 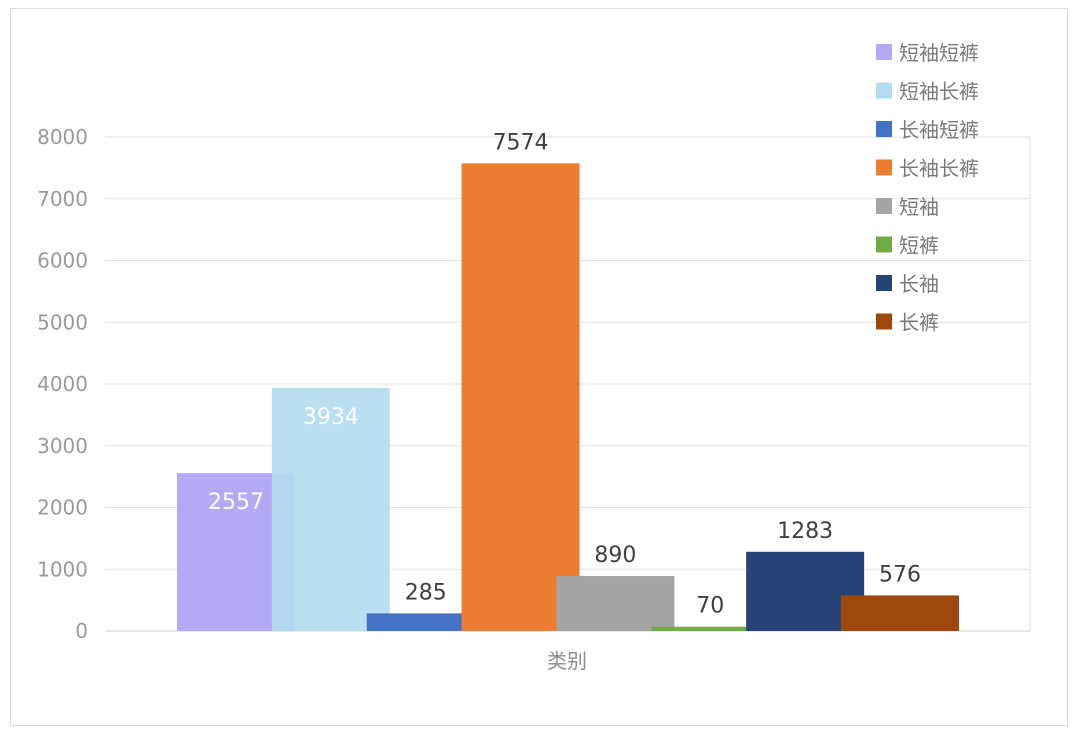 I want to click on y-tick-label: 0, so click(x=81, y=631).